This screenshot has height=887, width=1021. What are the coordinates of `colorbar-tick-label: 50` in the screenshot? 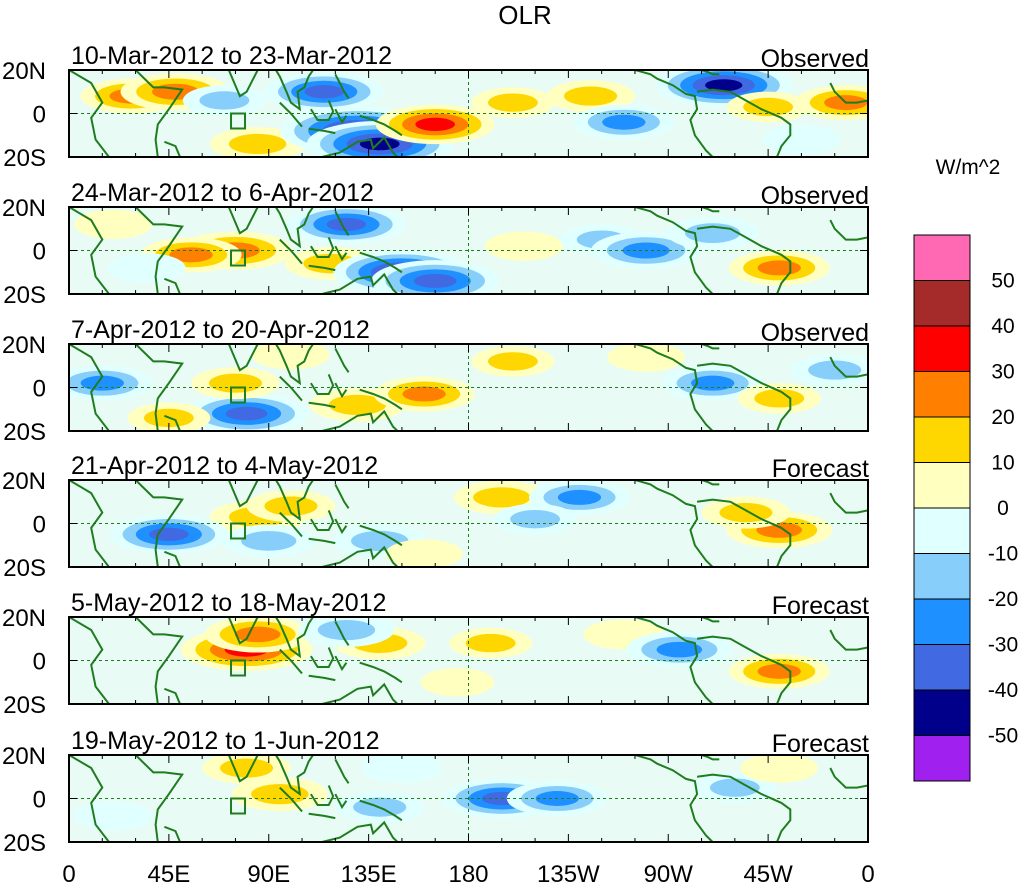 It's located at (1002, 281).